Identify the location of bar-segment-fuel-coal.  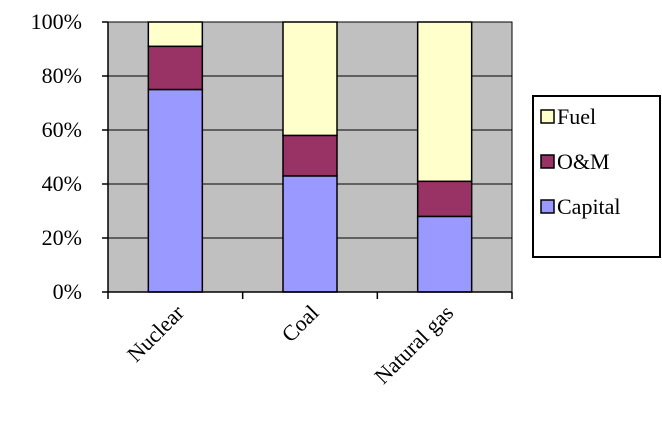
(310, 79).